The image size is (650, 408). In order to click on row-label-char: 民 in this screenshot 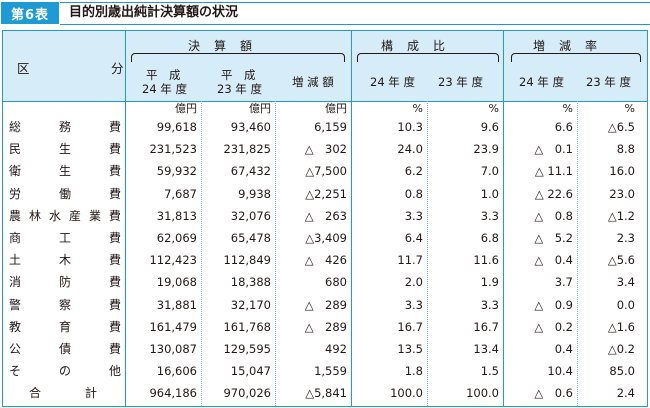, I will do `click(15, 149)`.